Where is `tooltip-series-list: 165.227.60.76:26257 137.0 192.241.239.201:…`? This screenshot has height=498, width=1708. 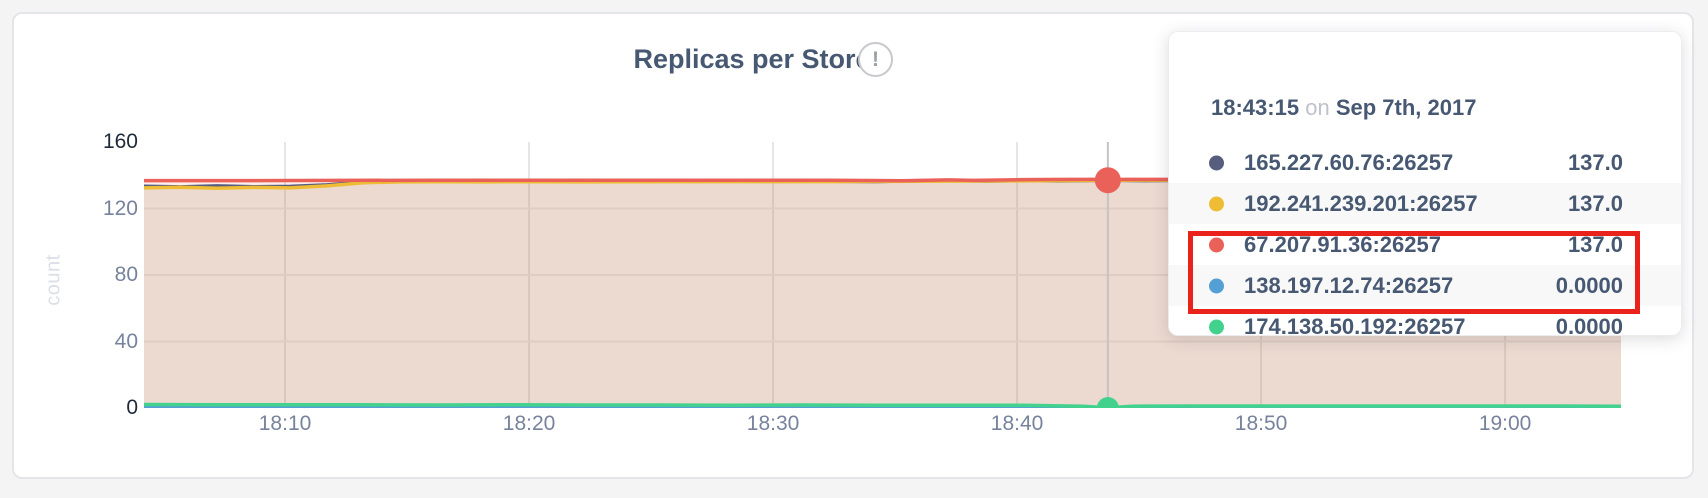 tooltip-series-list: 165.227.60.76:26257 137.0 192.241.239.201:… is located at coordinates (1425, 239).